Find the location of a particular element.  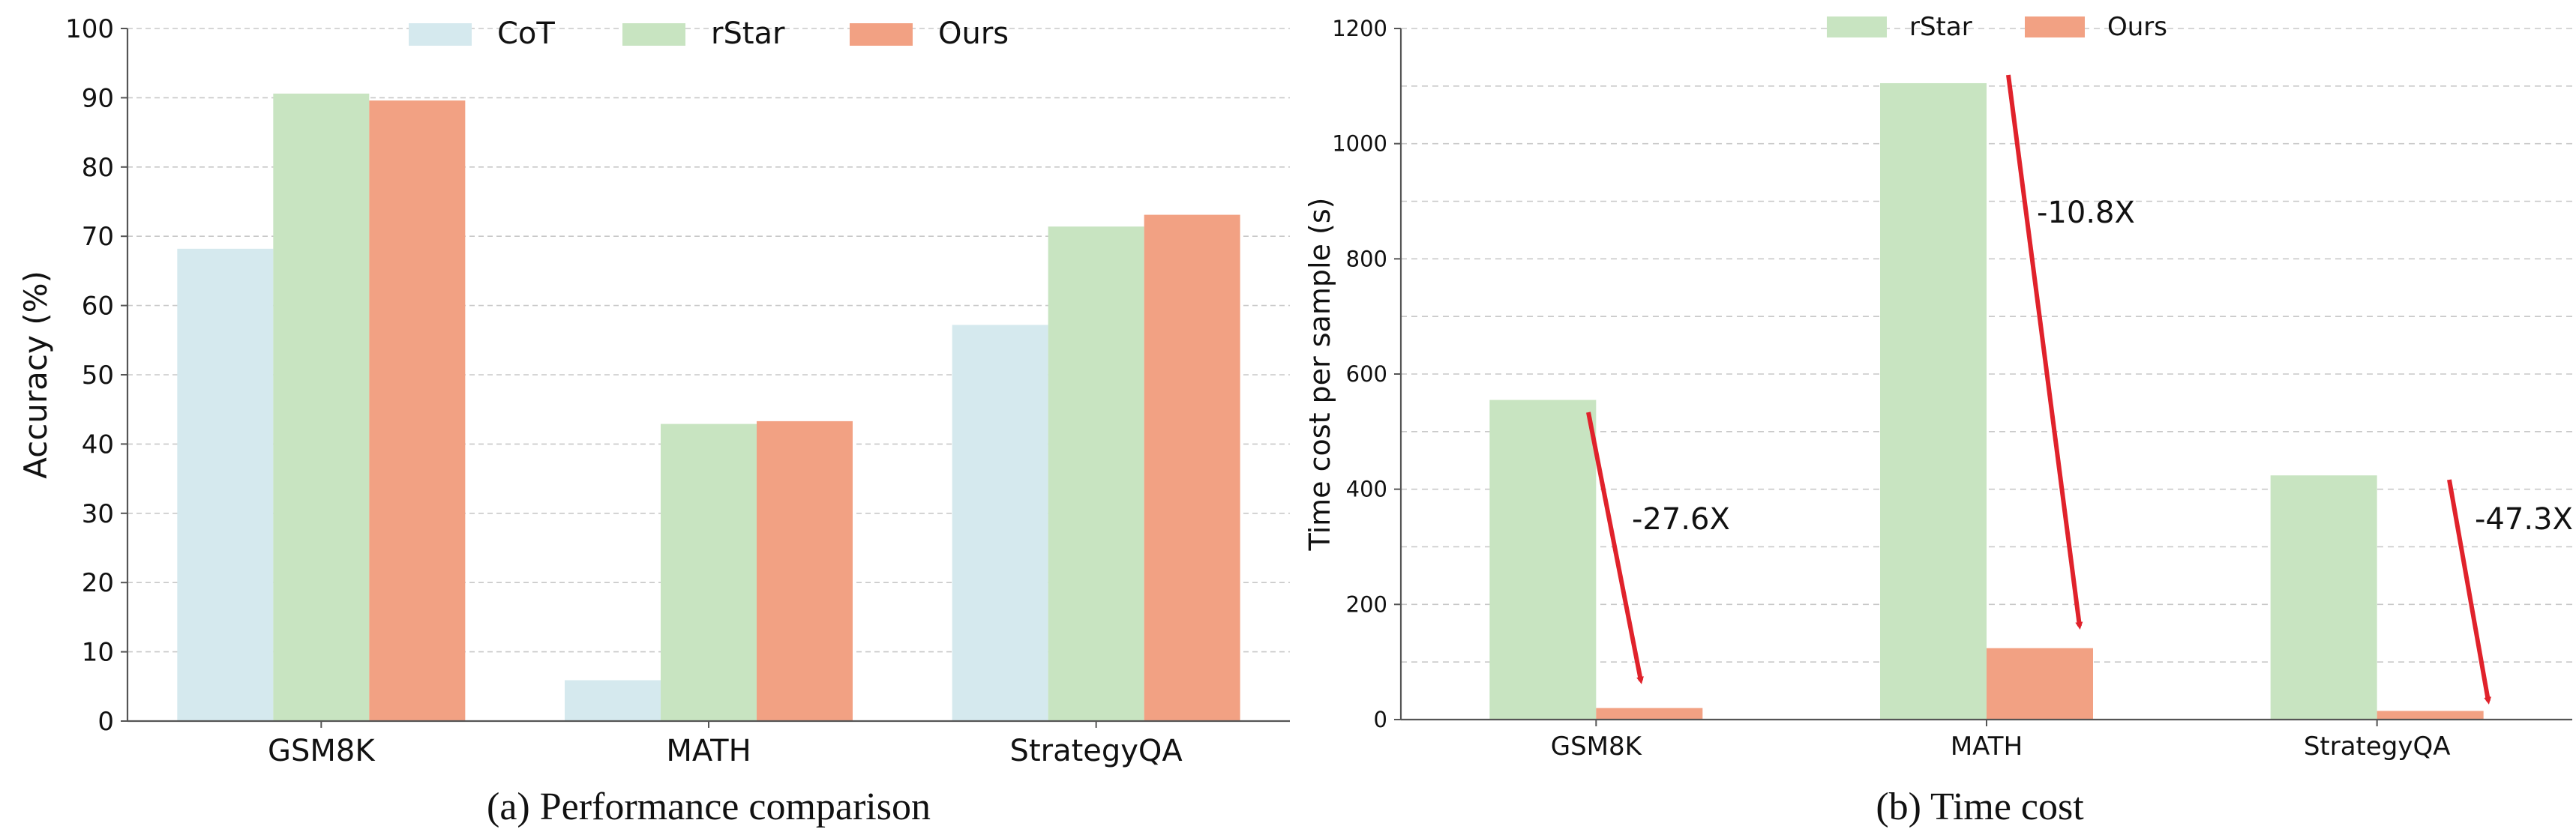

caption-b: (b) Time cost is located at coordinates (1980, 807).